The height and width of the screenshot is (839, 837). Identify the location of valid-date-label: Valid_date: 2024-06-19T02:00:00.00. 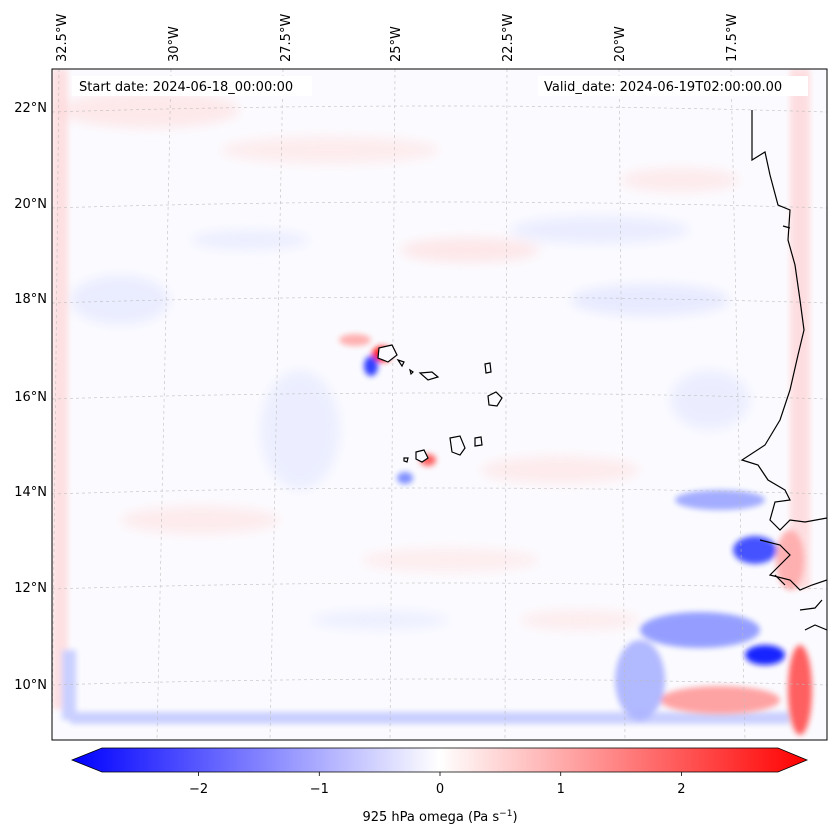
(663, 87).